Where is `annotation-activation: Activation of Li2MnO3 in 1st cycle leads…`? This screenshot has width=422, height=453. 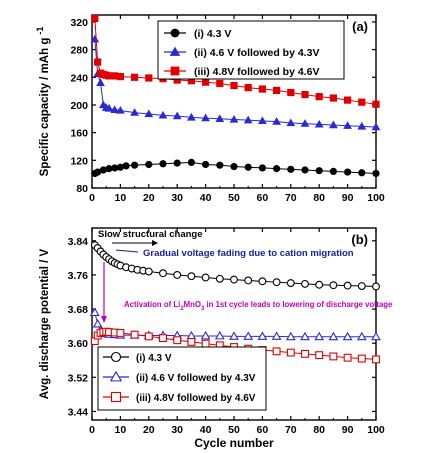 annotation-activation: Activation of Li2MnO3 in 1st cycle leads… is located at coordinates (258, 306).